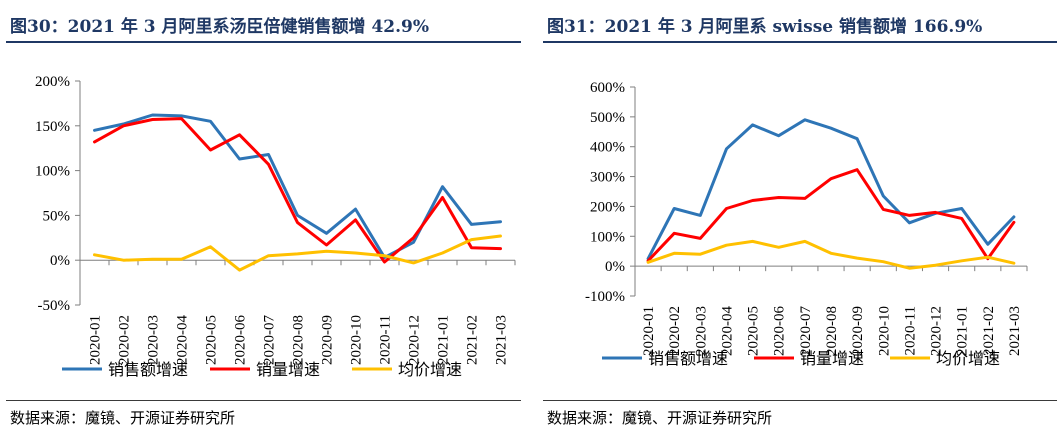 The image size is (1061, 430). I want to click on y-tick-label: -100%, so click(605, 297).